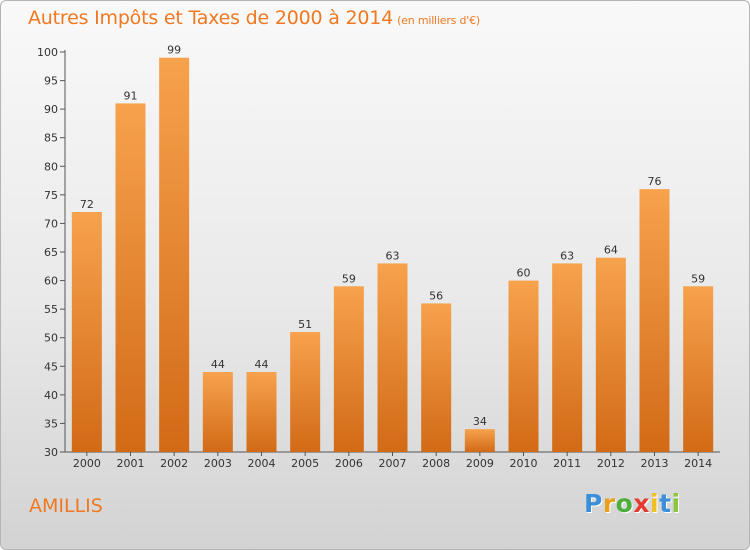 Image resolution: width=750 pixels, height=550 pixels. What do you see at coordinates (480, 463) in the screenshot?
I see `x-tick-label: 2009` at bounding box center [480, 463].